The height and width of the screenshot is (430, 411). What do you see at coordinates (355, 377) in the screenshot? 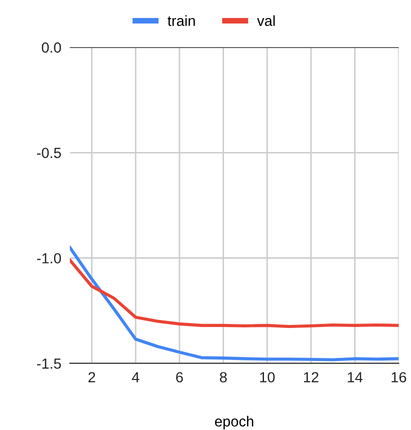
I see `x-tick-label: 14` at bounding box center [355, 377].